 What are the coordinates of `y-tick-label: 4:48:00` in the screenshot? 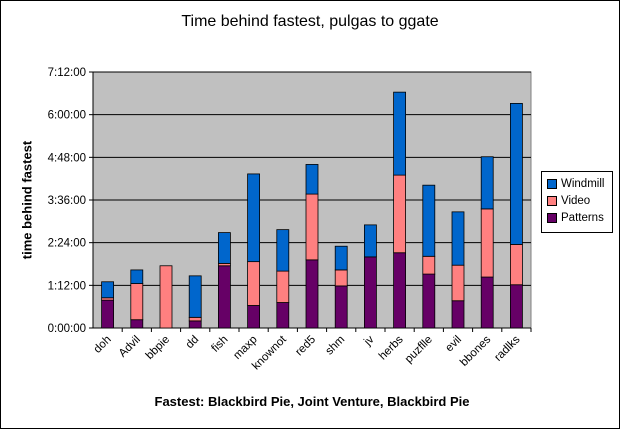 It's located at (67, 158).